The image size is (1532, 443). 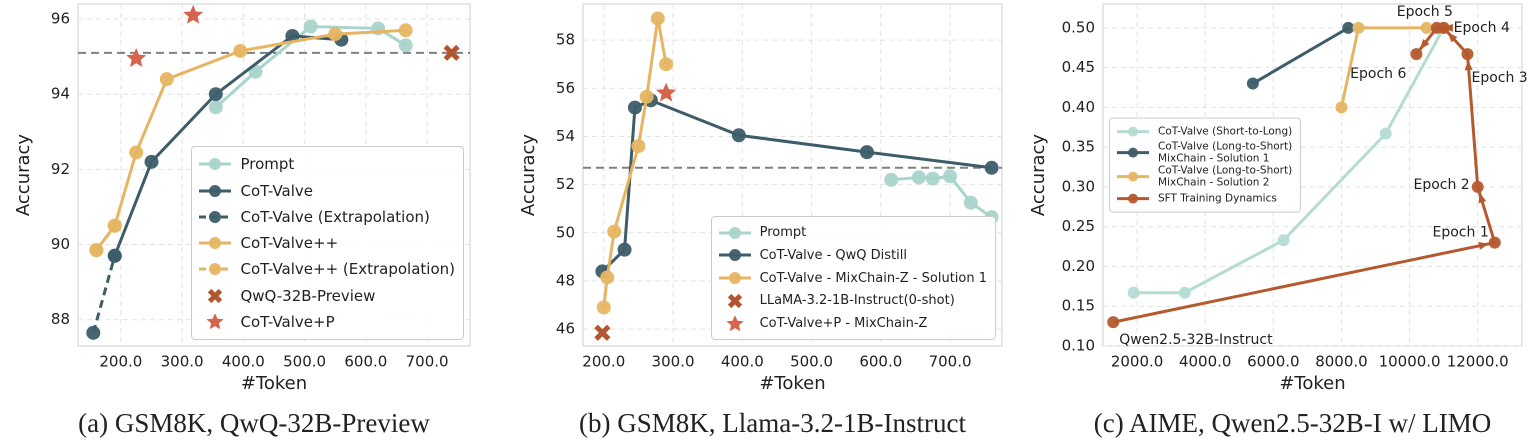 I want to click on legend-entry: QwQ-32B-Preview, so click(x=326, y=296).